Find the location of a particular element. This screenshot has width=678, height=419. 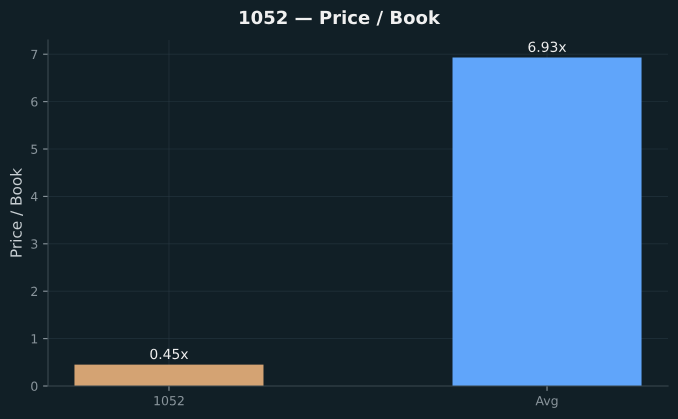

data-label: 0.45x is located at coordinates (169, 354).